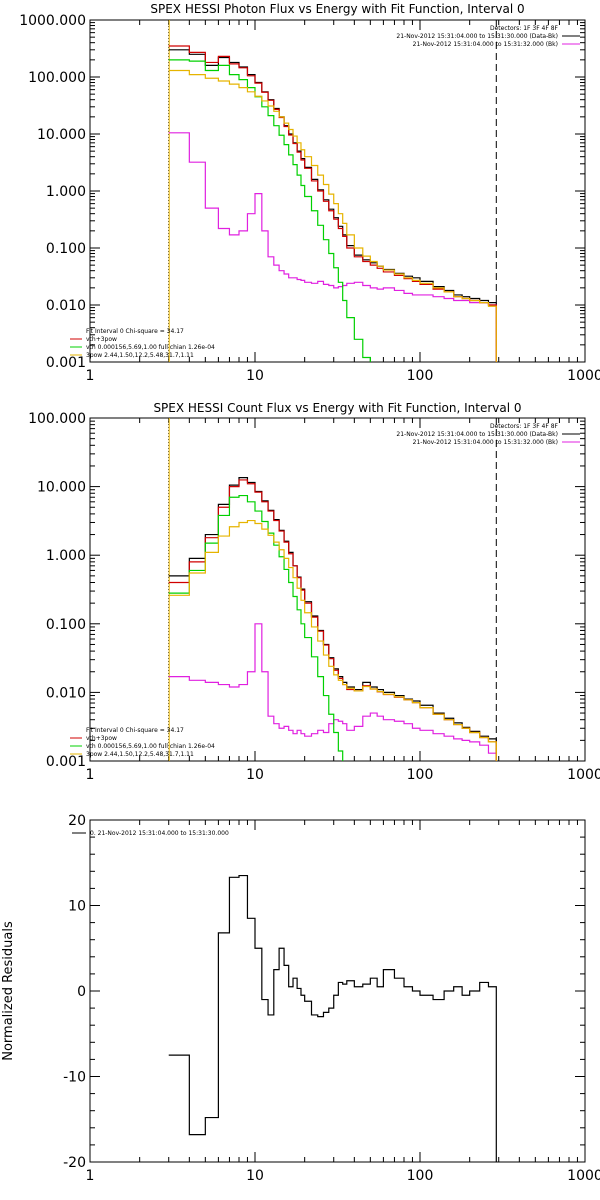 The image size is (600, 1200). I want to click on y-tick-label: 1000.000, so click(52, 21).